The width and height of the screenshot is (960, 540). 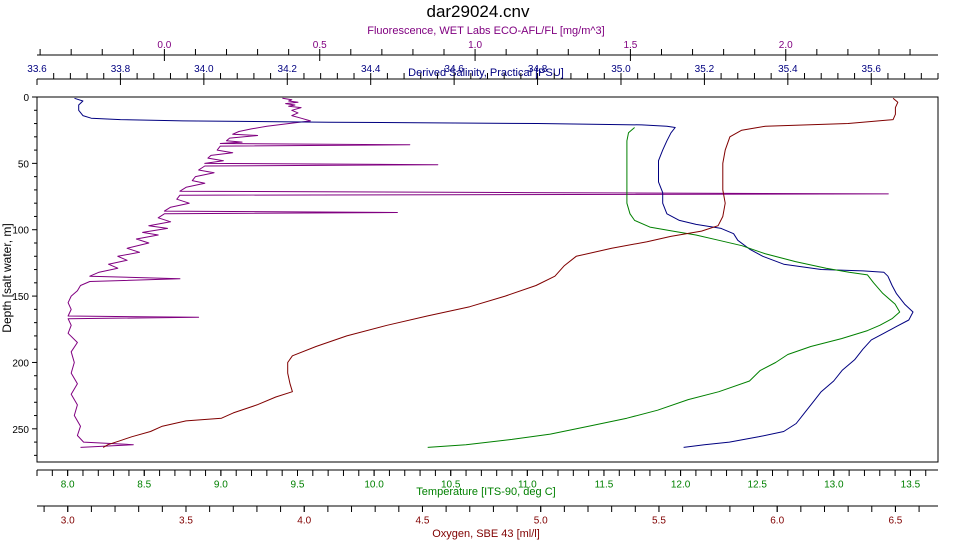 I want to click on temperature-tick-label: 11.0, so click(x=527, y=484).